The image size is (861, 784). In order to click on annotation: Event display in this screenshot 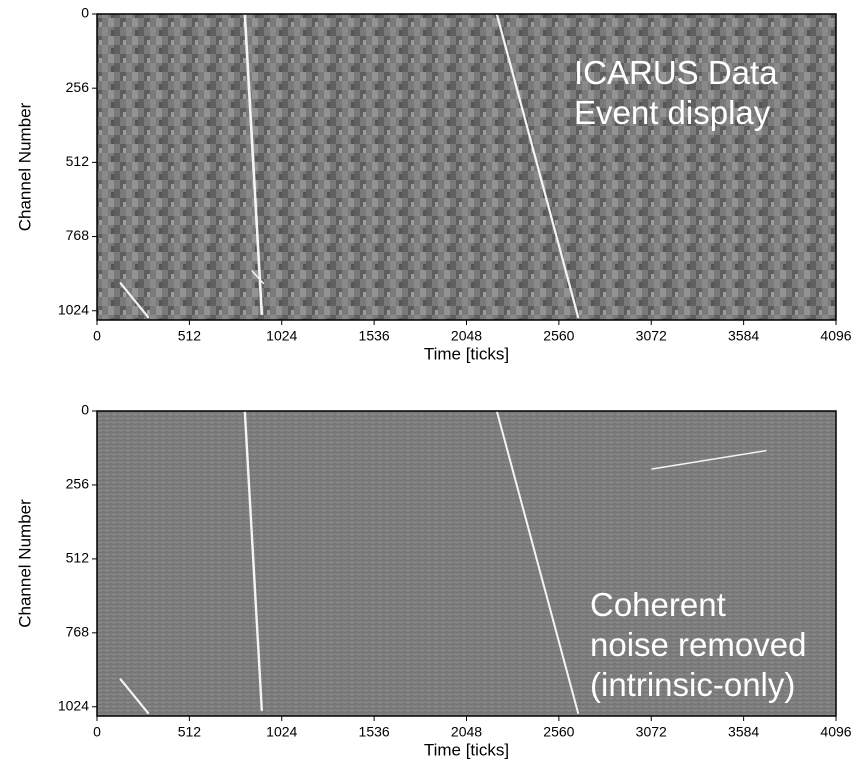, I will do `click(672, 112)`.